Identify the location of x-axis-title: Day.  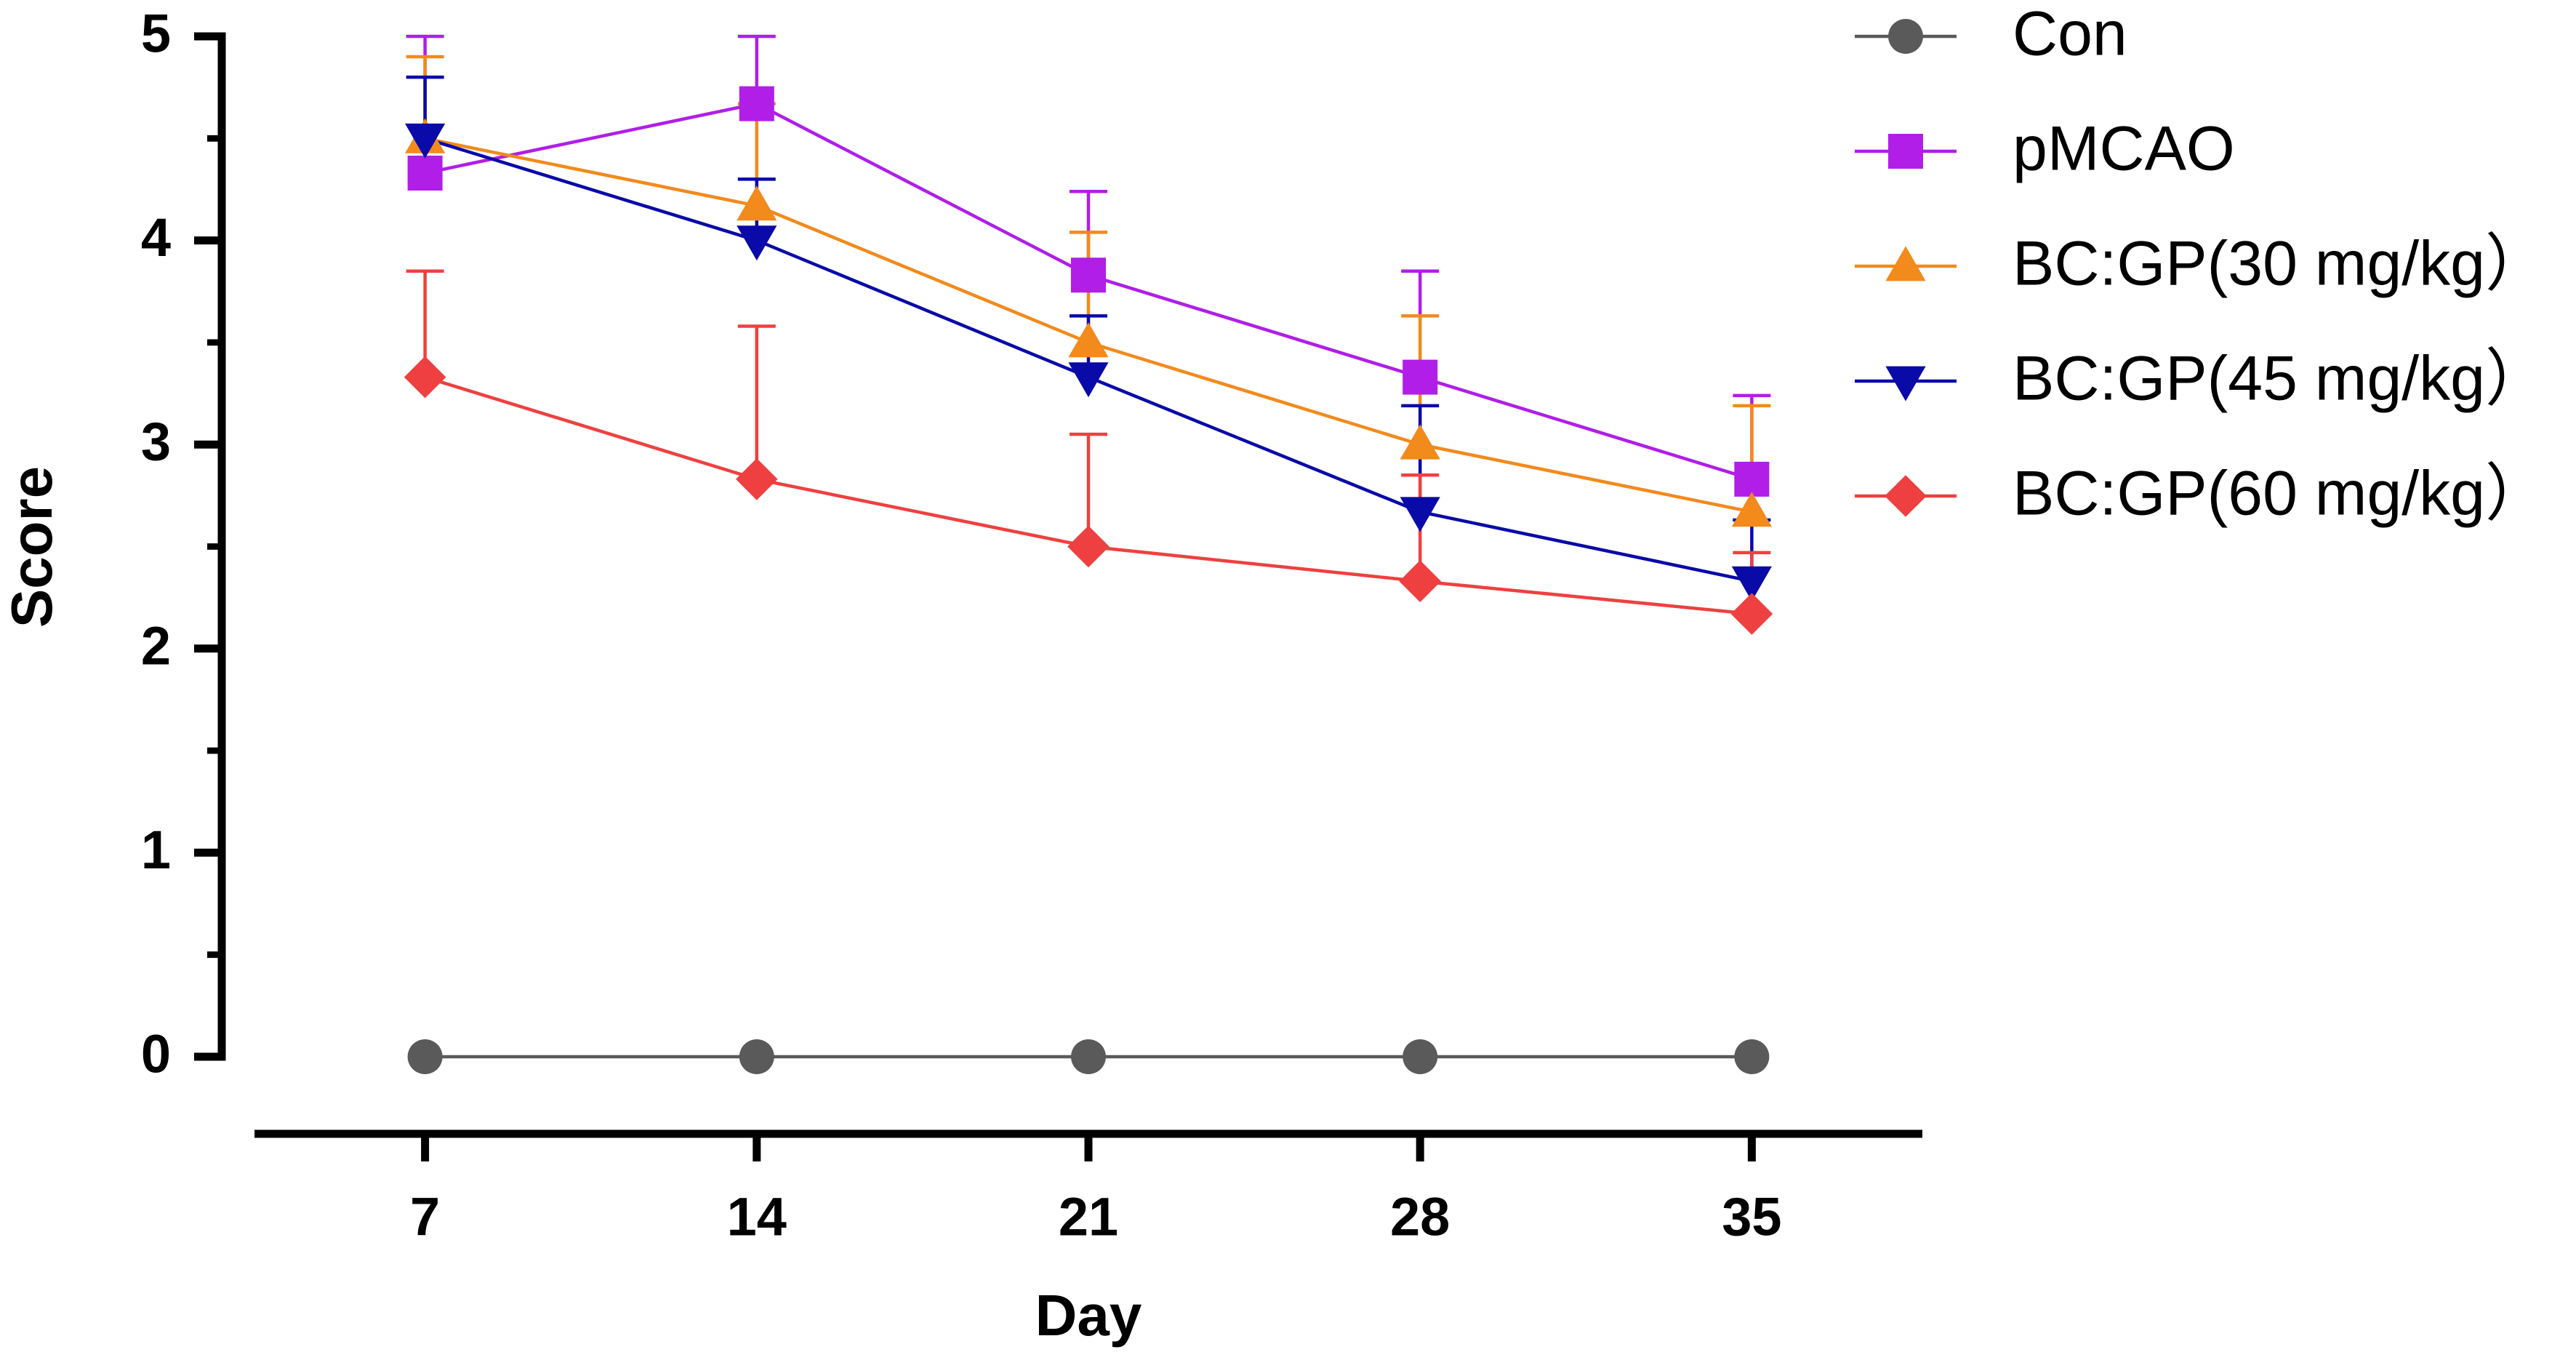
(1088, 1315).